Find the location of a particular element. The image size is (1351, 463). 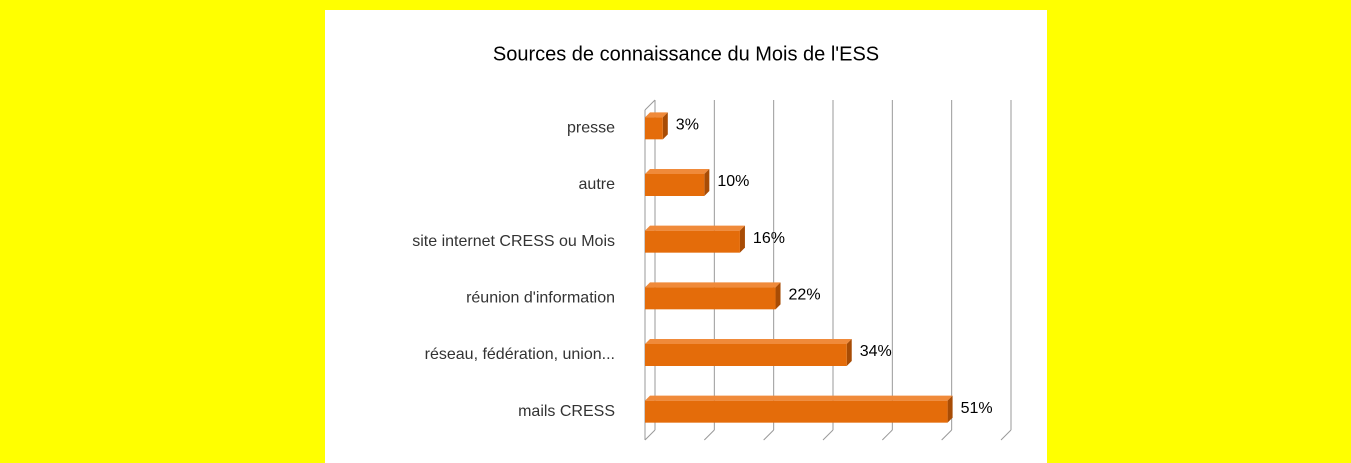

y-tick-label: mails CRESS is located at coordinates (566, 411).